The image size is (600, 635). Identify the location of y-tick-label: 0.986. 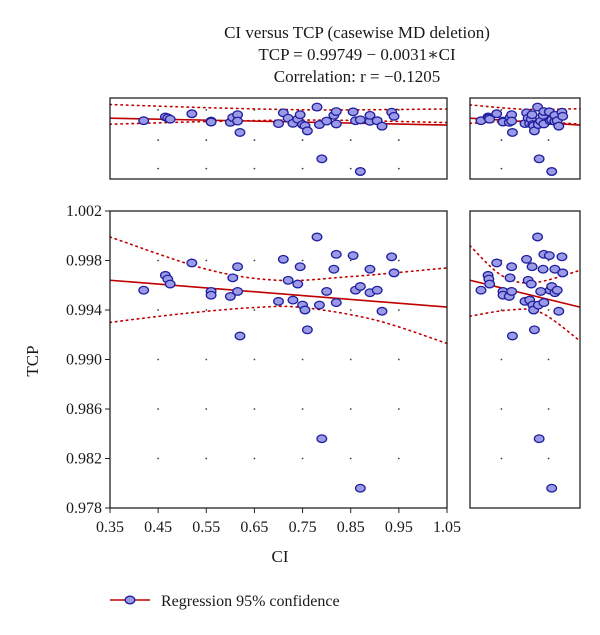
(84, 409).